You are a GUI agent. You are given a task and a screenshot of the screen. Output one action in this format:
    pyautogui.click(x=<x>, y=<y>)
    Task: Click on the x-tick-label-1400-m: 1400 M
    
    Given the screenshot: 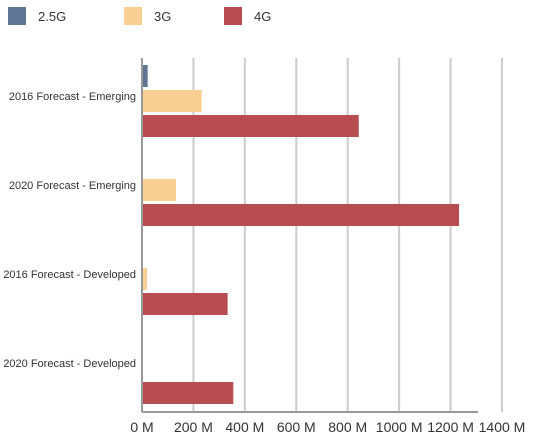 What is the action you would take?
    pyautogui.click(x=502, y=427)
    